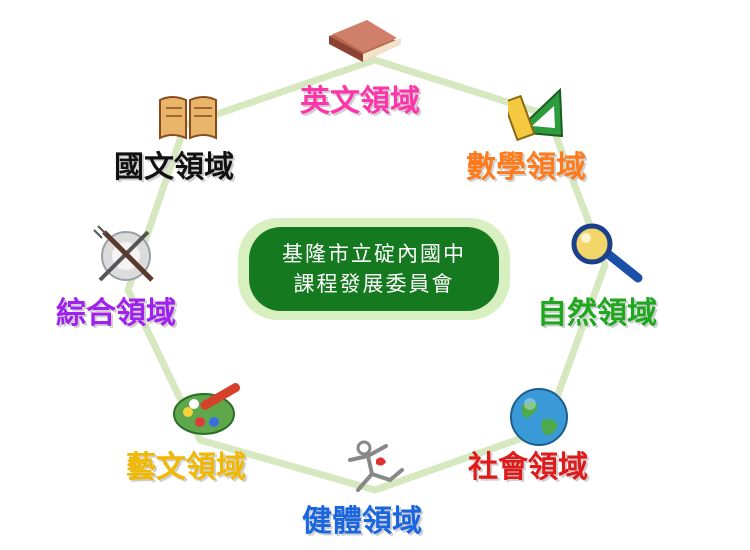 This screenshot has width=750, height=550. I want to click on scroll-book-icon, so click(188, 118).